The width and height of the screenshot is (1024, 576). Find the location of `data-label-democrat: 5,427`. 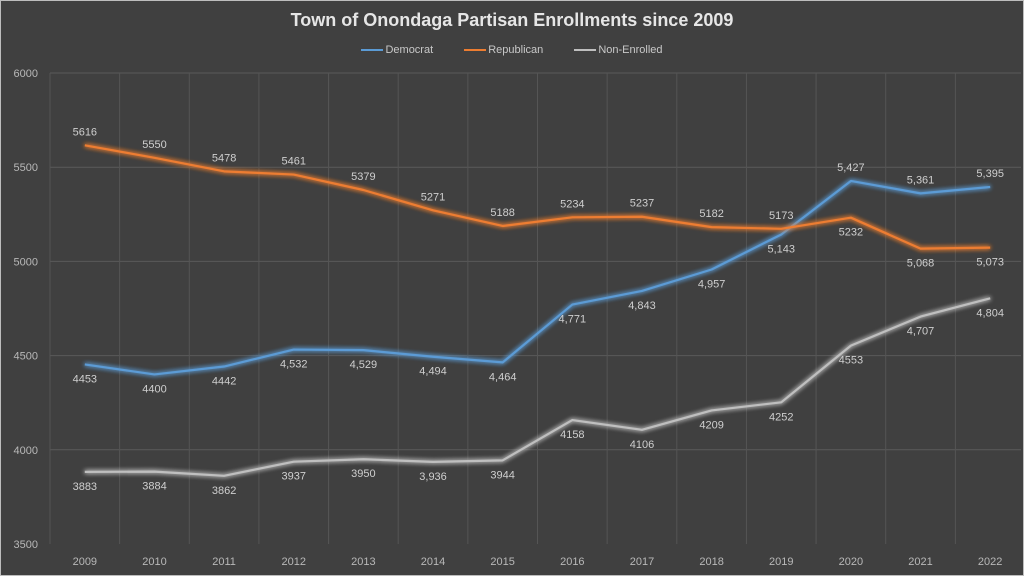

data-label-democrat: 5,427 is located at coordinates (851, 168).